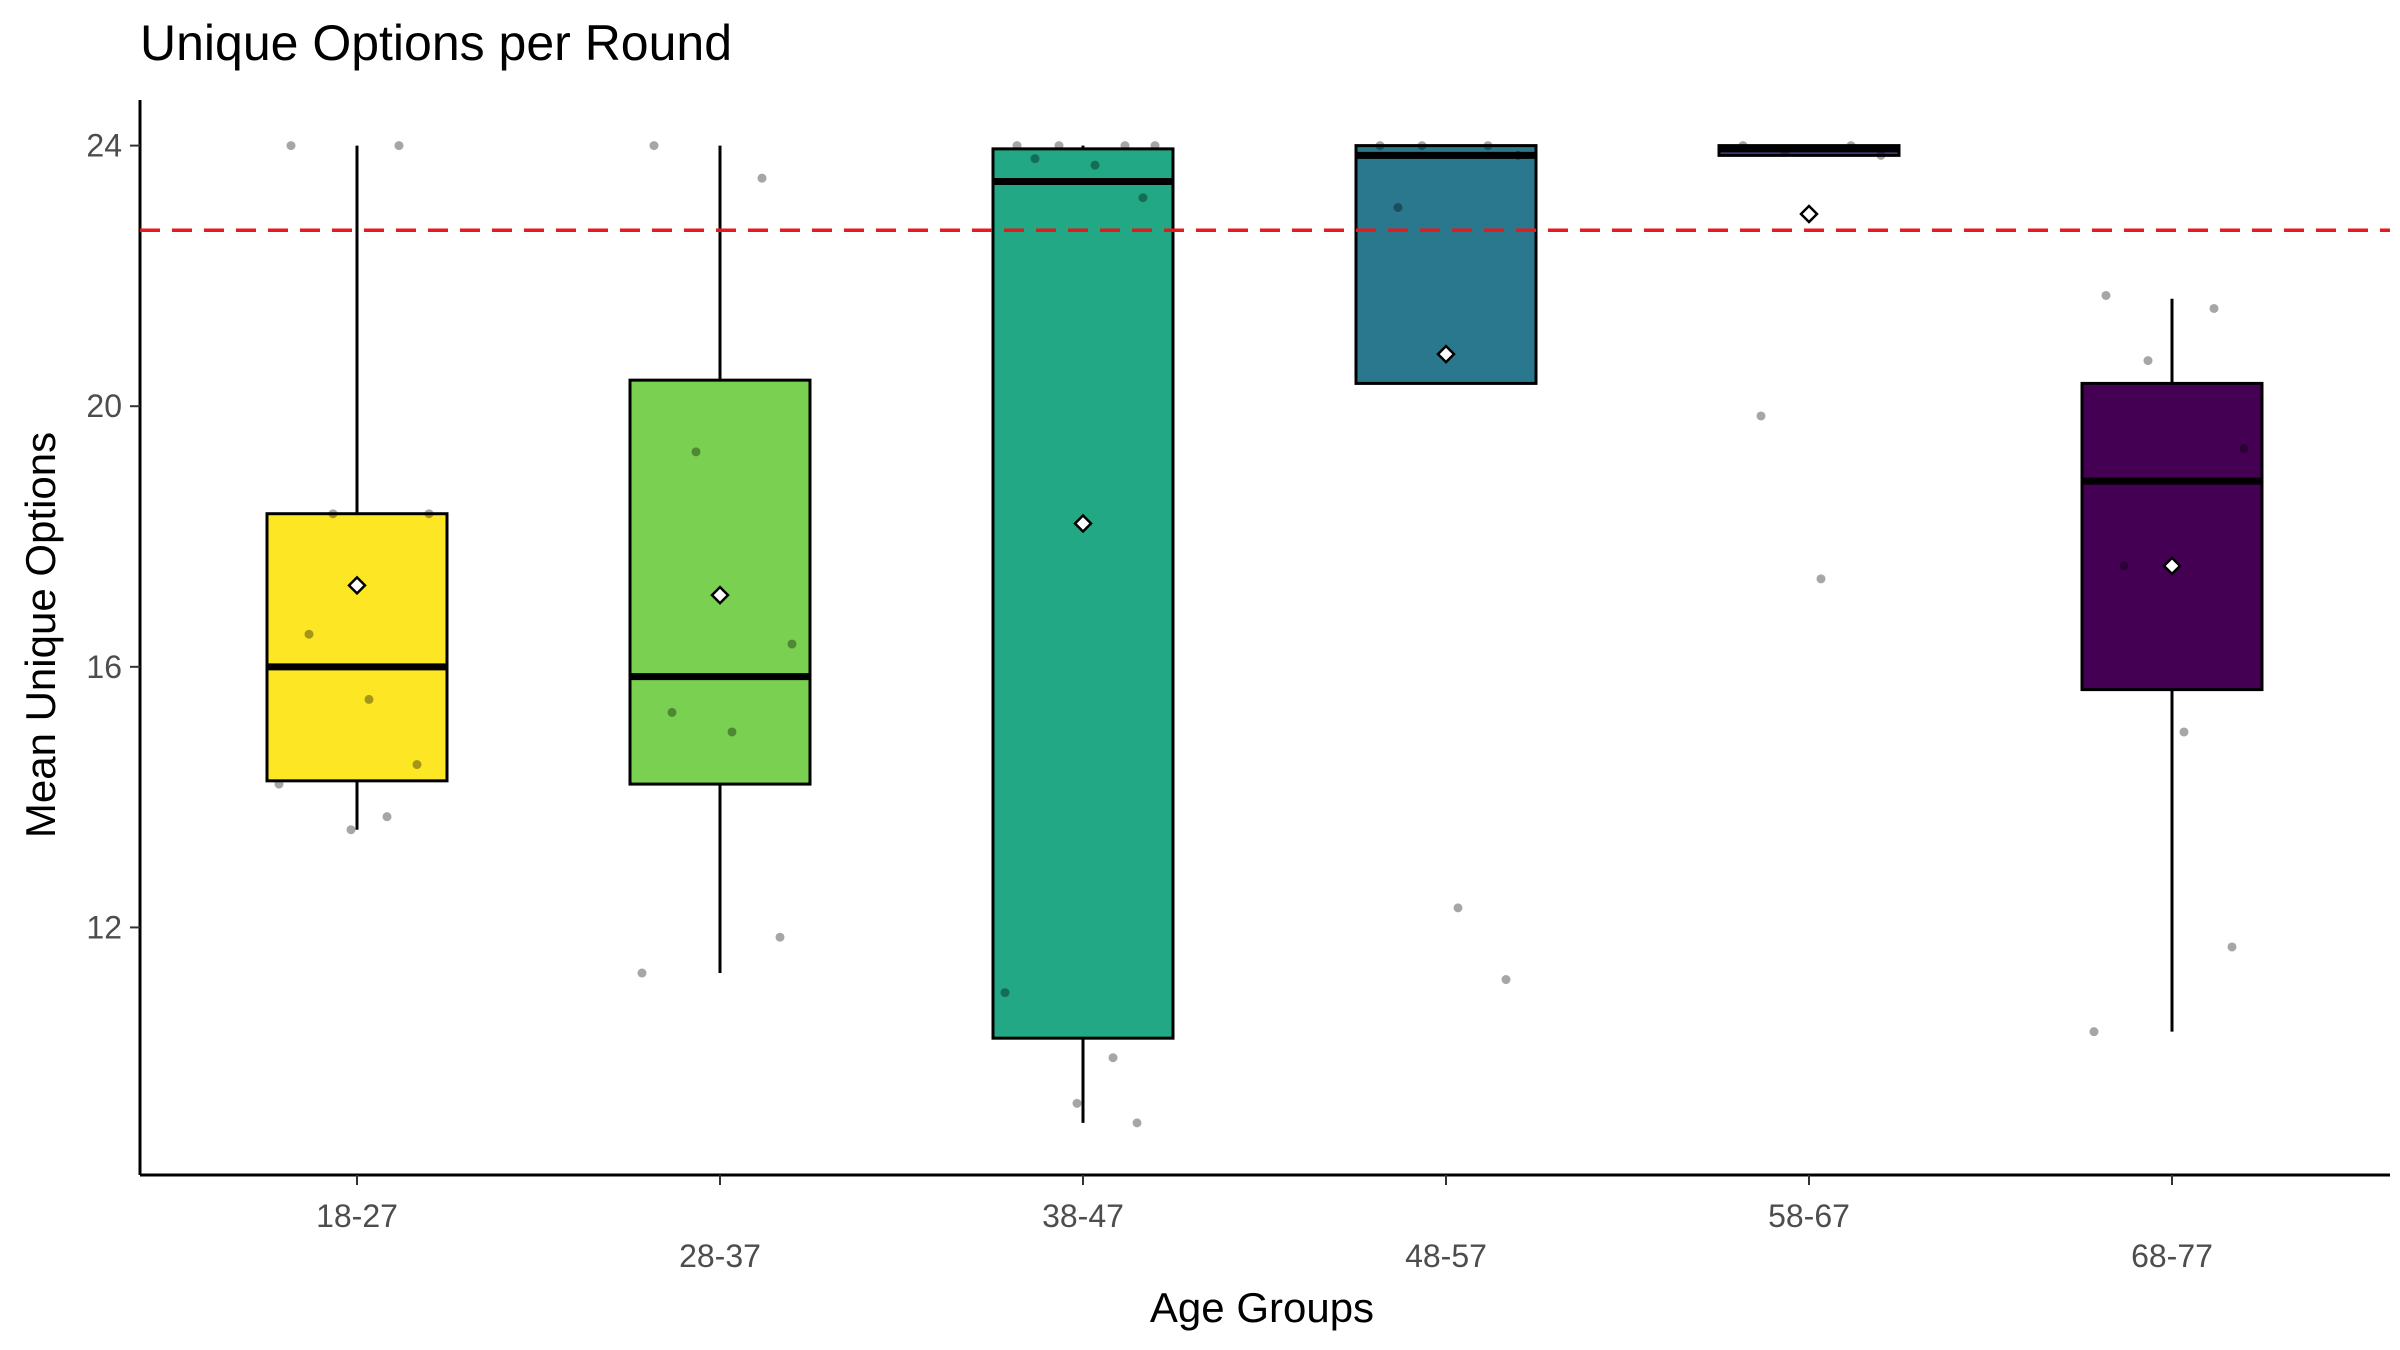 This screenshot has width=2400, height=1350. What do you see at coordinates (40, 635) in the screenshot?
I see `y-axis-title: Mean Unique Options` at bounding box center [40, 635].